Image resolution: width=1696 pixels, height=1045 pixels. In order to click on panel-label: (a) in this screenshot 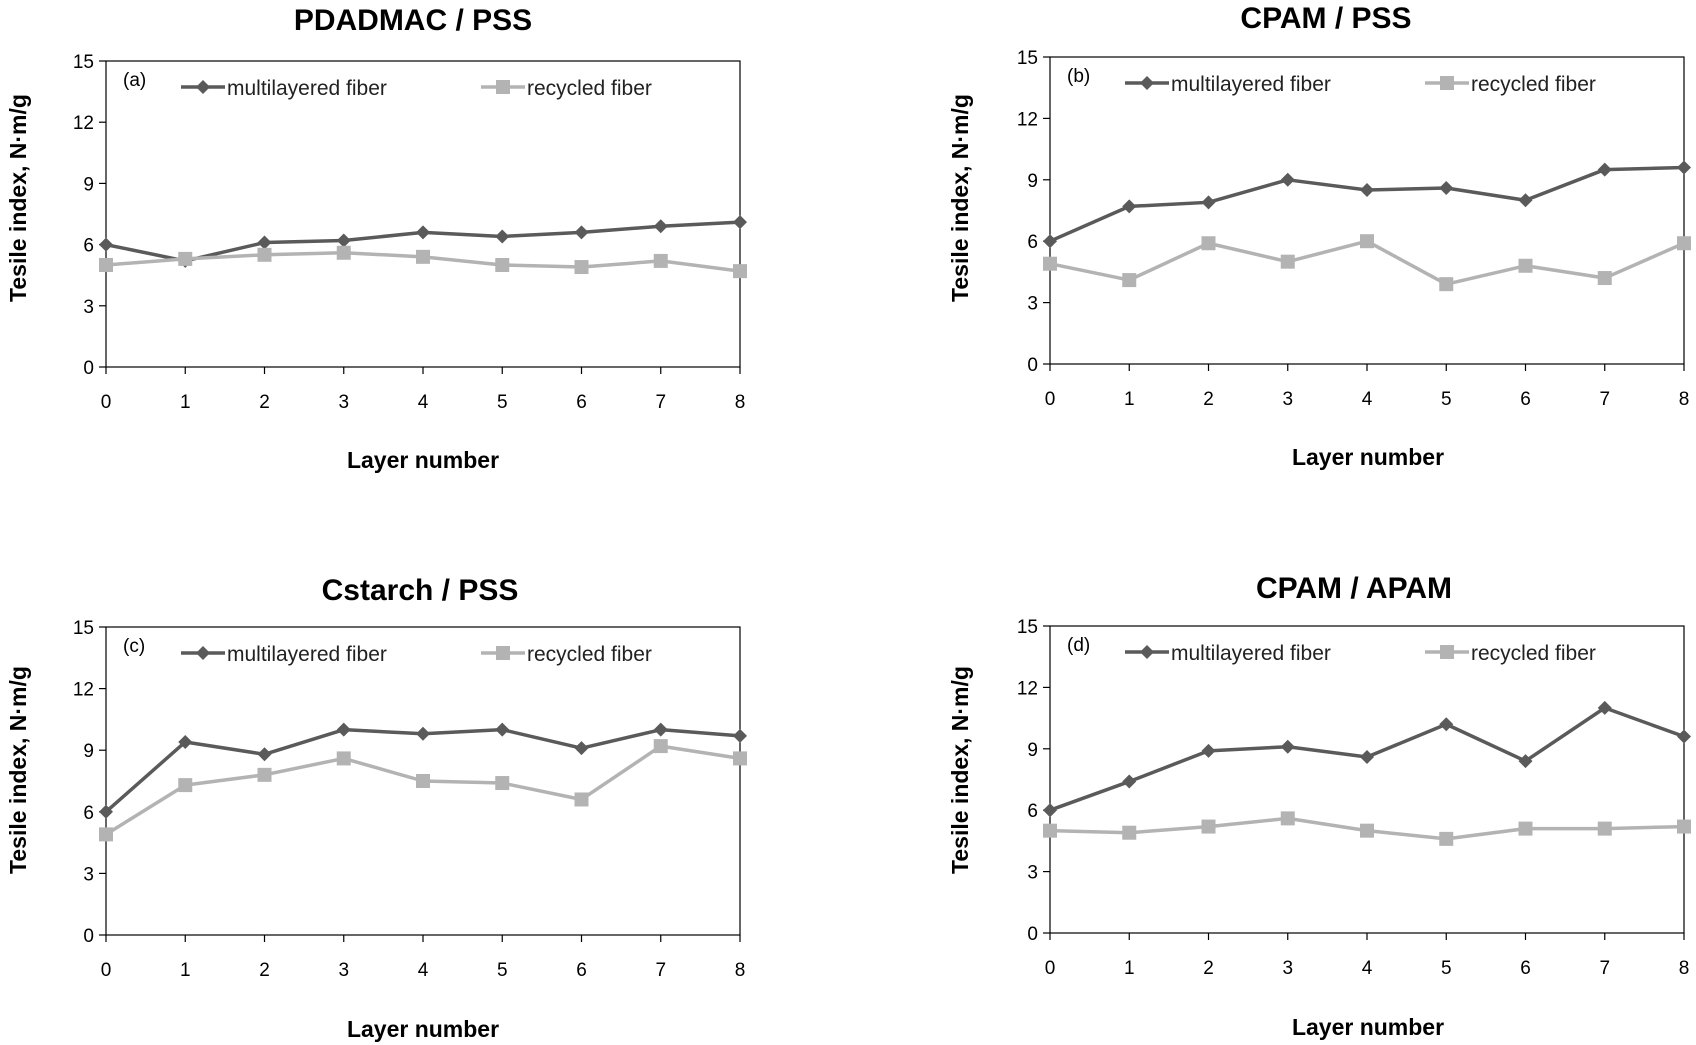, I will do `click(134, 80)`.